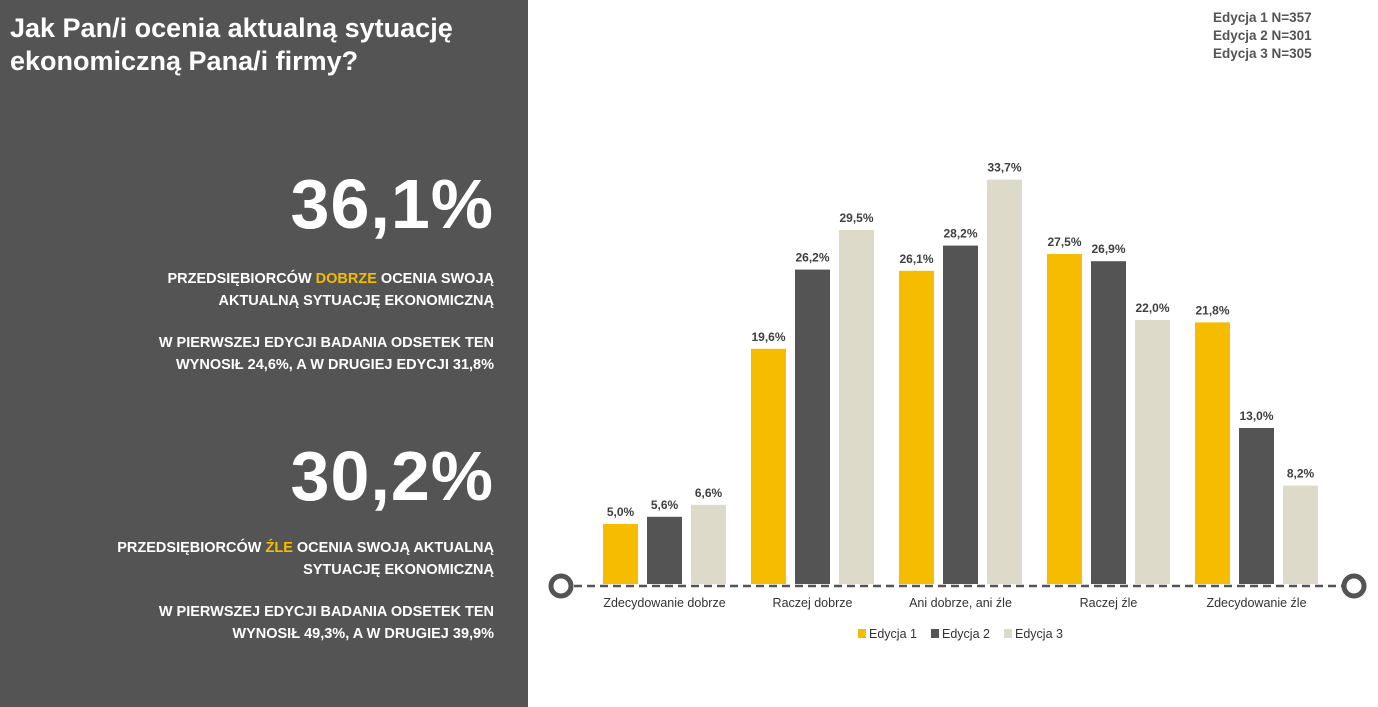 This screenshot has width=1378, height=707. What do you see at coordinates (1152, 308) in the screenshot?
I see `value-label-3-4: 22,0%` at bounding box center [1152, 308].